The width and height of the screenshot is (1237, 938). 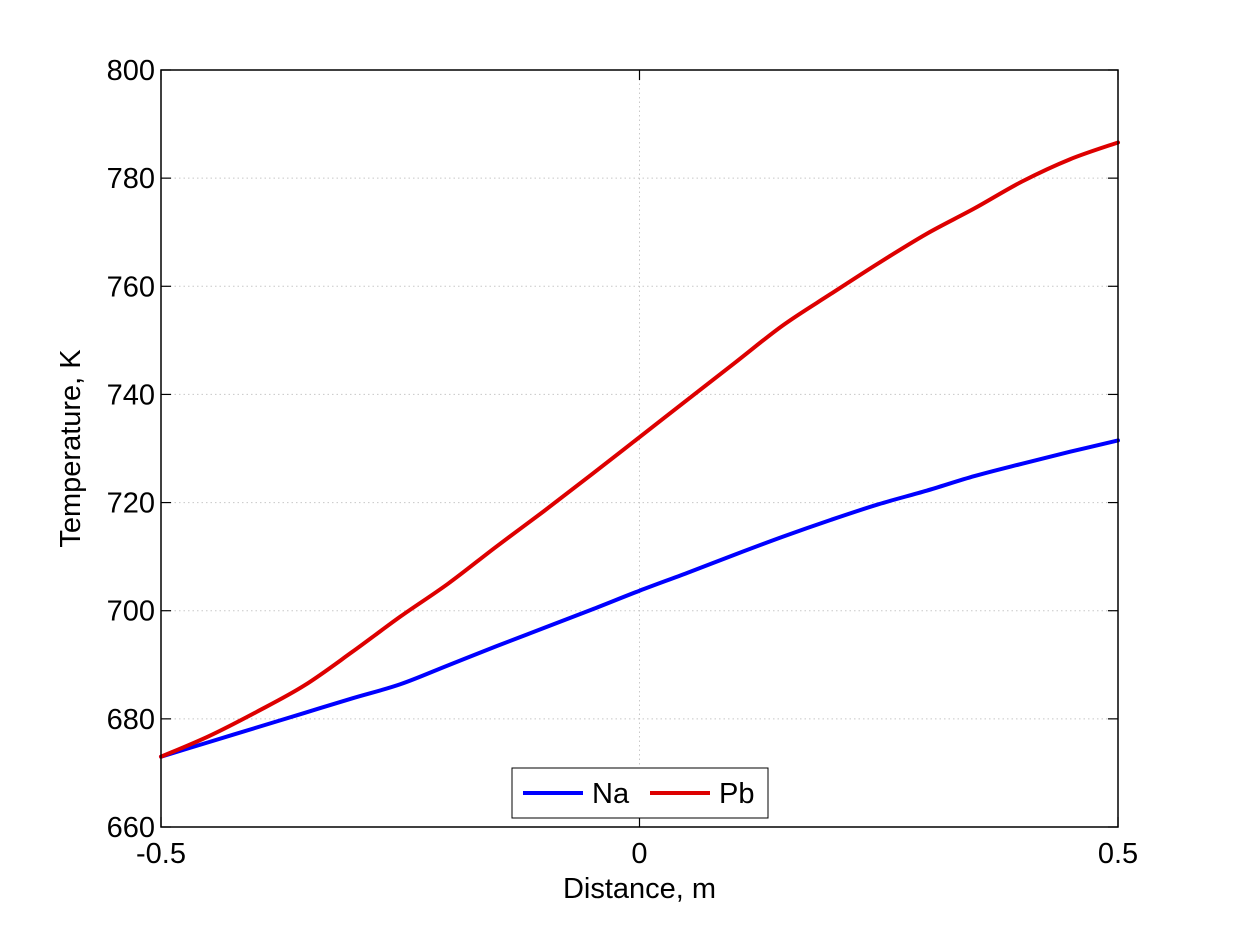 I want to click on legend: Na Pb, so click(x=640, y=793).